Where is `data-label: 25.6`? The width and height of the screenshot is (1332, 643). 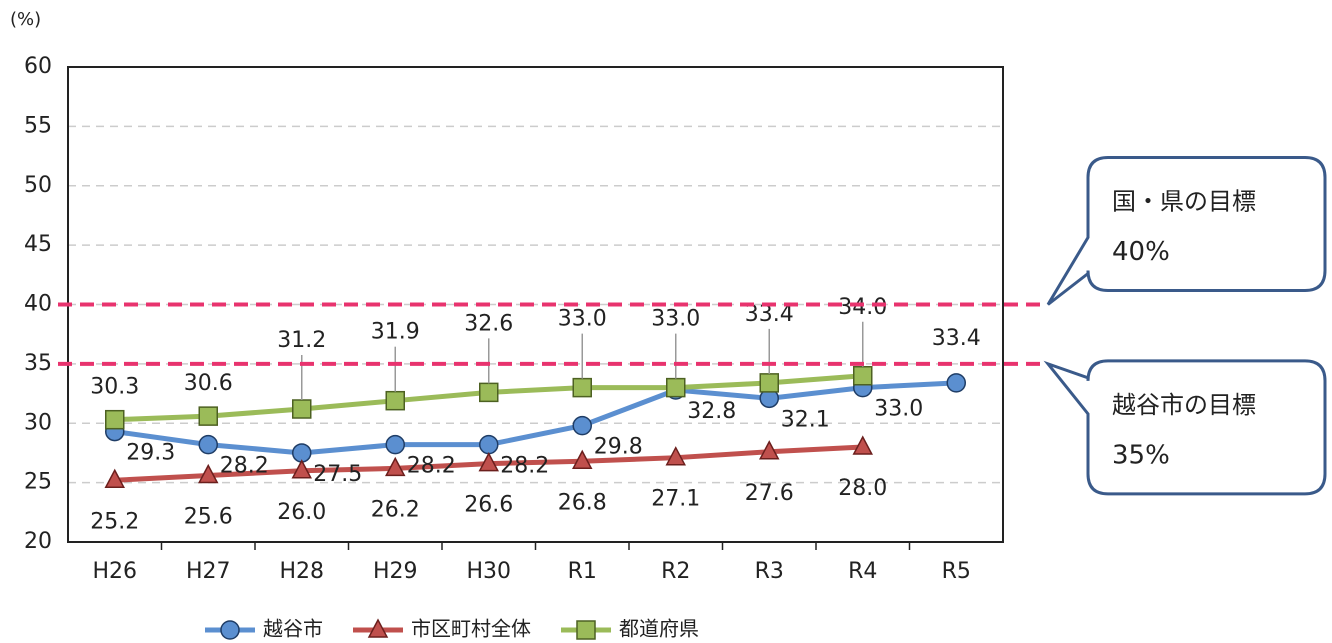
data-label: 25.6 is located at coordinates (208, 517).